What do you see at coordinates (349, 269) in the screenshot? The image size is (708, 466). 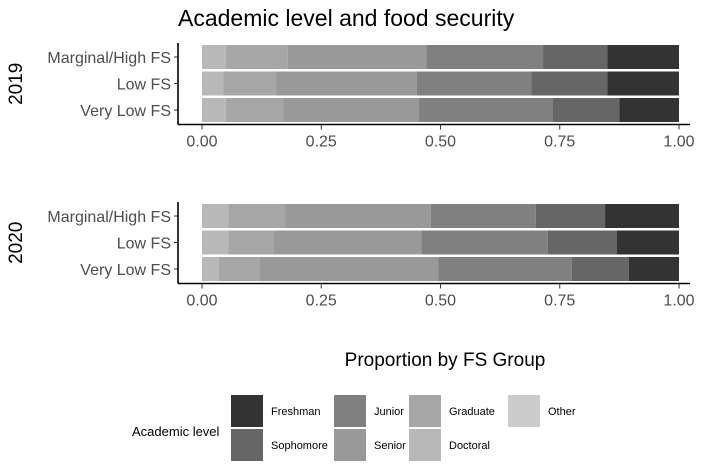 I see `bar-2020-2-senior` at bounding box center [349, 269].